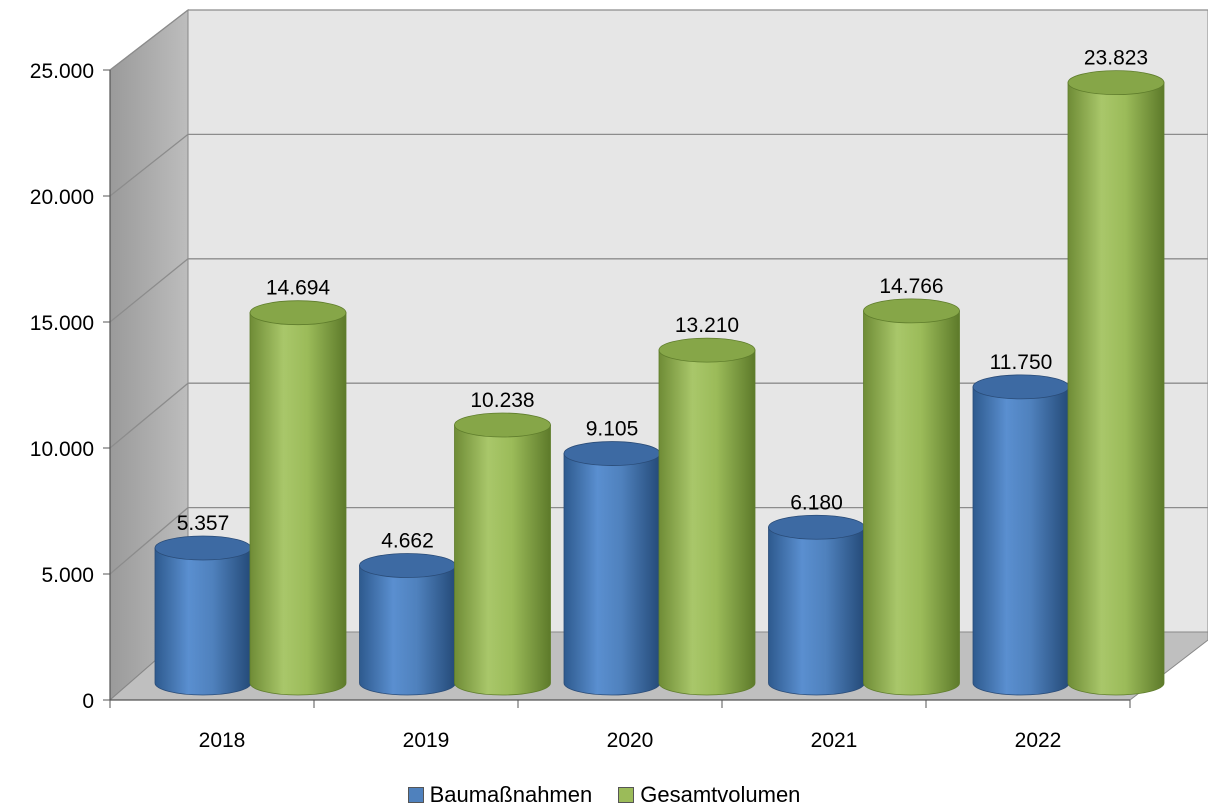 The width and height of the screenshot is (1208, 808). Describe the element at coordinates (511, 794) in the screenshot. I see `legend-label: Baumaßnahmen` at that location.